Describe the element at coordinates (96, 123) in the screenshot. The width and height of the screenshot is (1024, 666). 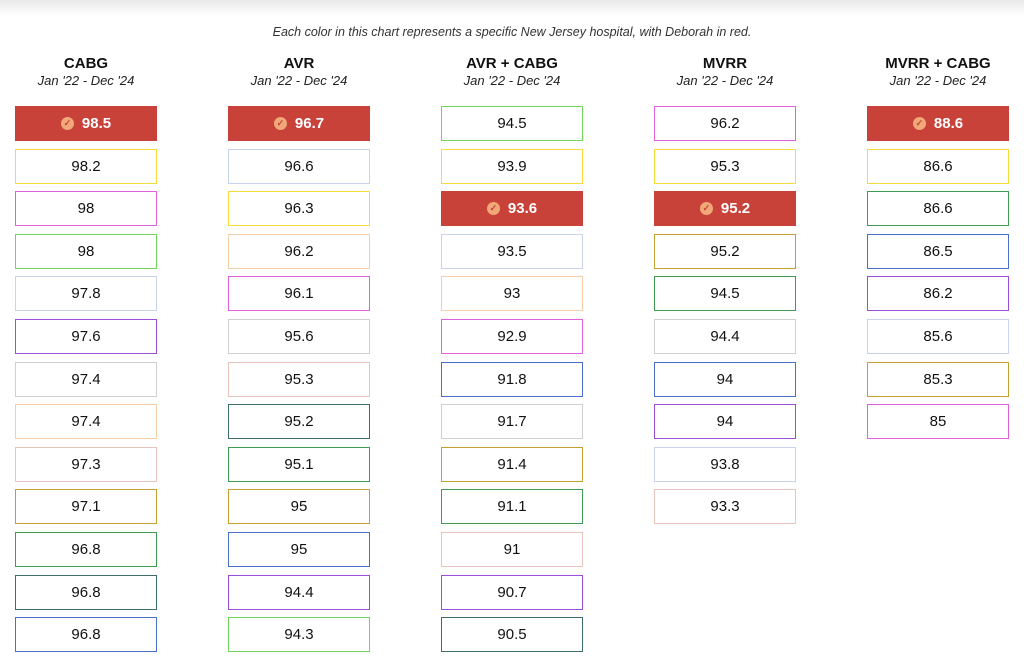
I see `value-label: 98.5` at that location.